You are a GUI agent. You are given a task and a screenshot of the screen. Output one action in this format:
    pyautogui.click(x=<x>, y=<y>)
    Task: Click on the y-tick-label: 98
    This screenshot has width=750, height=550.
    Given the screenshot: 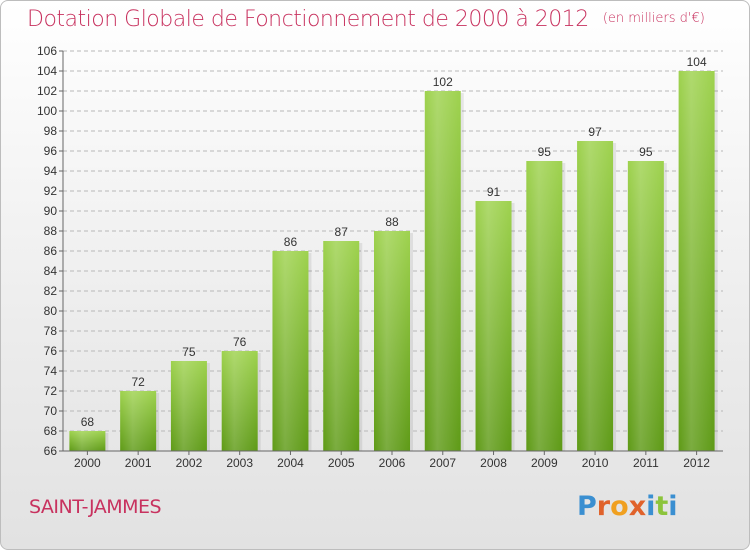 What is the action you would take?
    pyautogui.click(x=51, y=131)
    